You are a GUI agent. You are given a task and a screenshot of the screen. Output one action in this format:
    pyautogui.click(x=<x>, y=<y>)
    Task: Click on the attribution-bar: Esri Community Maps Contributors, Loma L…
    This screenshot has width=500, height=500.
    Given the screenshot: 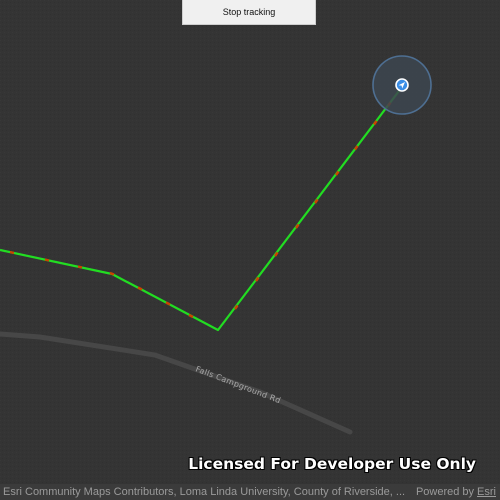 What is the action you would take?
    pyautogui.click(x=250, y=492)
    